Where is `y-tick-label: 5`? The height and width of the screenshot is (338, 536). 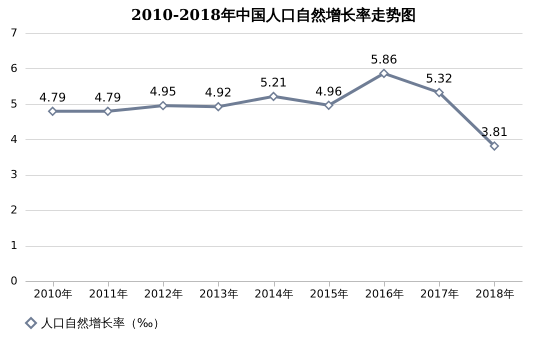
y-tick-label: 5 is located at coordinates (14, 103).